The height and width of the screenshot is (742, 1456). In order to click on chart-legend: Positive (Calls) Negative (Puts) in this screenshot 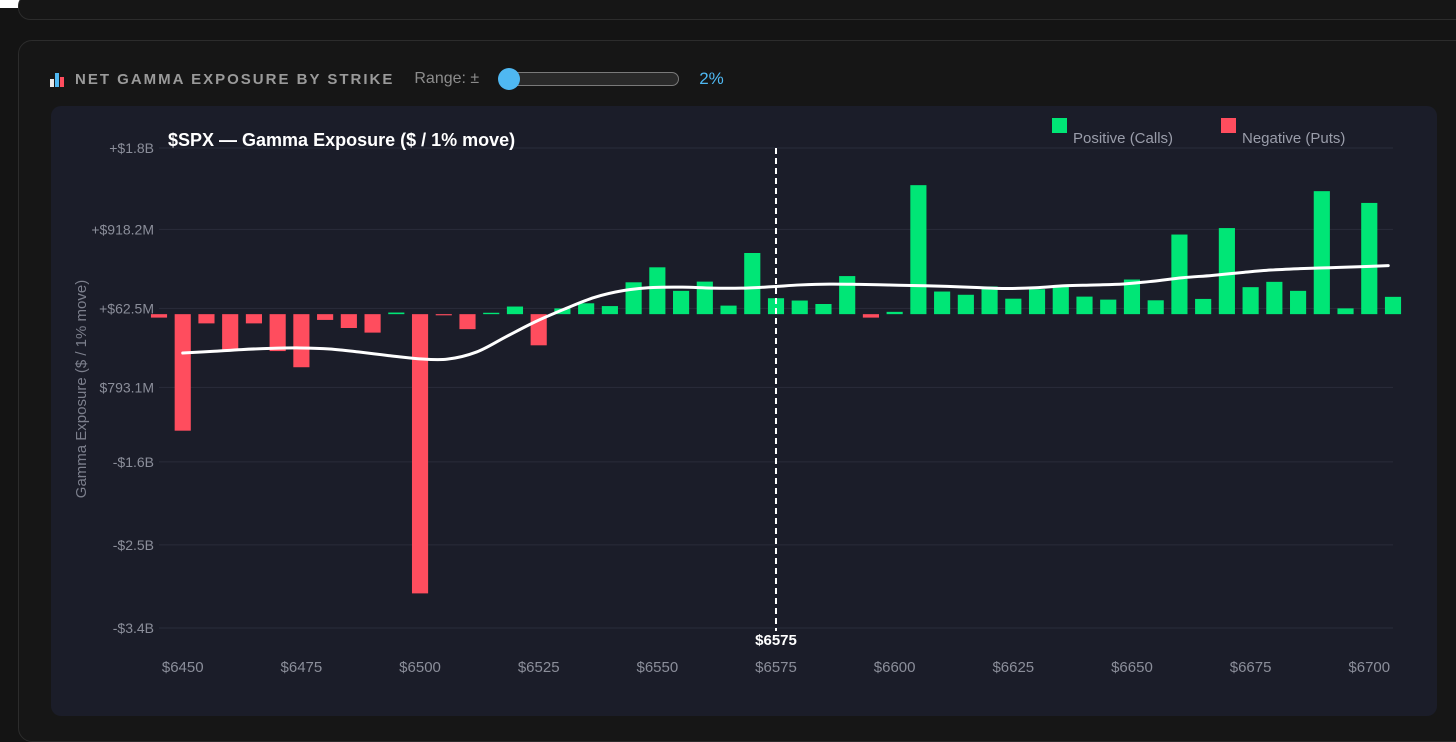, I will do `click(1198, 132)`.